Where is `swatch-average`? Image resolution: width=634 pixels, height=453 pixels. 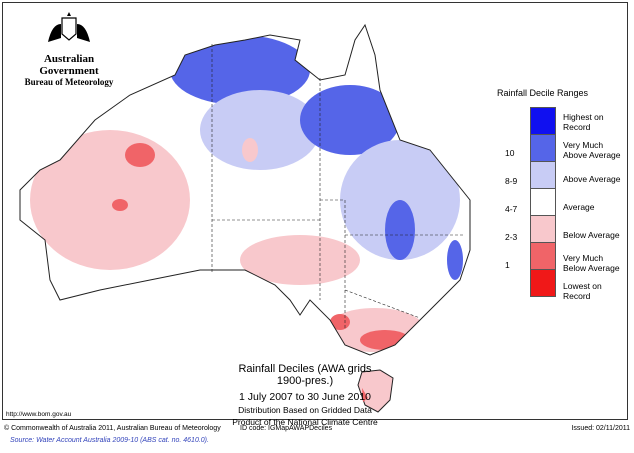 swatch-average is located at coordinates (543, 202).